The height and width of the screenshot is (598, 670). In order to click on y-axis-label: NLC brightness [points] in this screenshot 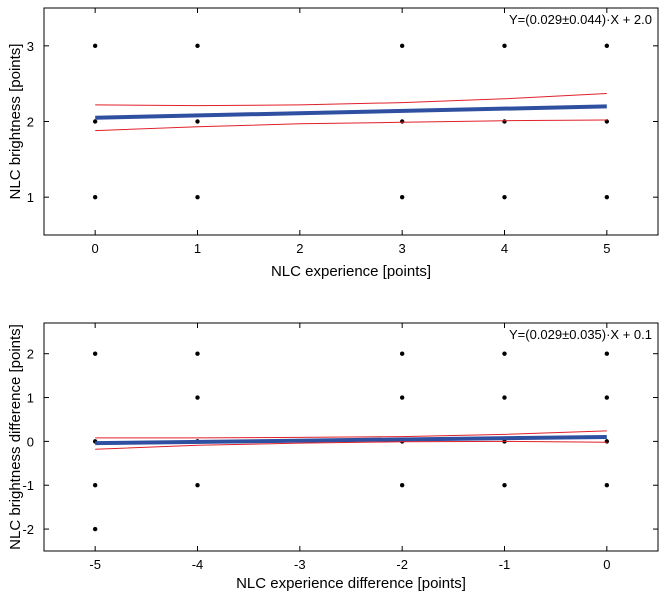, I will do `click(15, 122)`.